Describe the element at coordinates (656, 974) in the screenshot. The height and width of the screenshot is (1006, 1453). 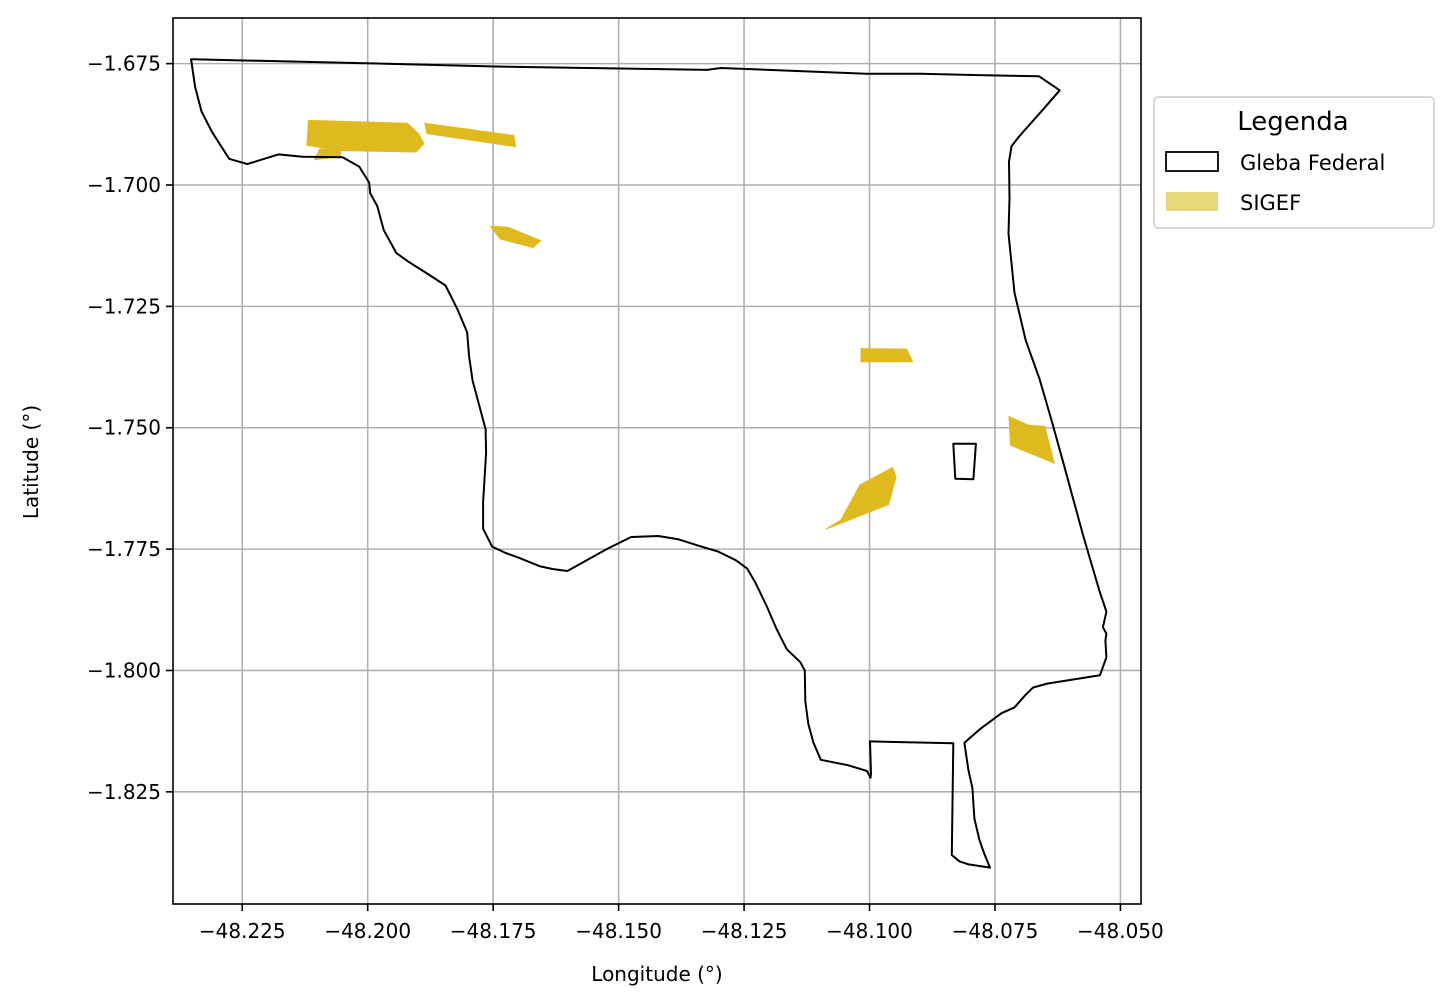
I see `x-axis-label: Longitude (°)` at that location.